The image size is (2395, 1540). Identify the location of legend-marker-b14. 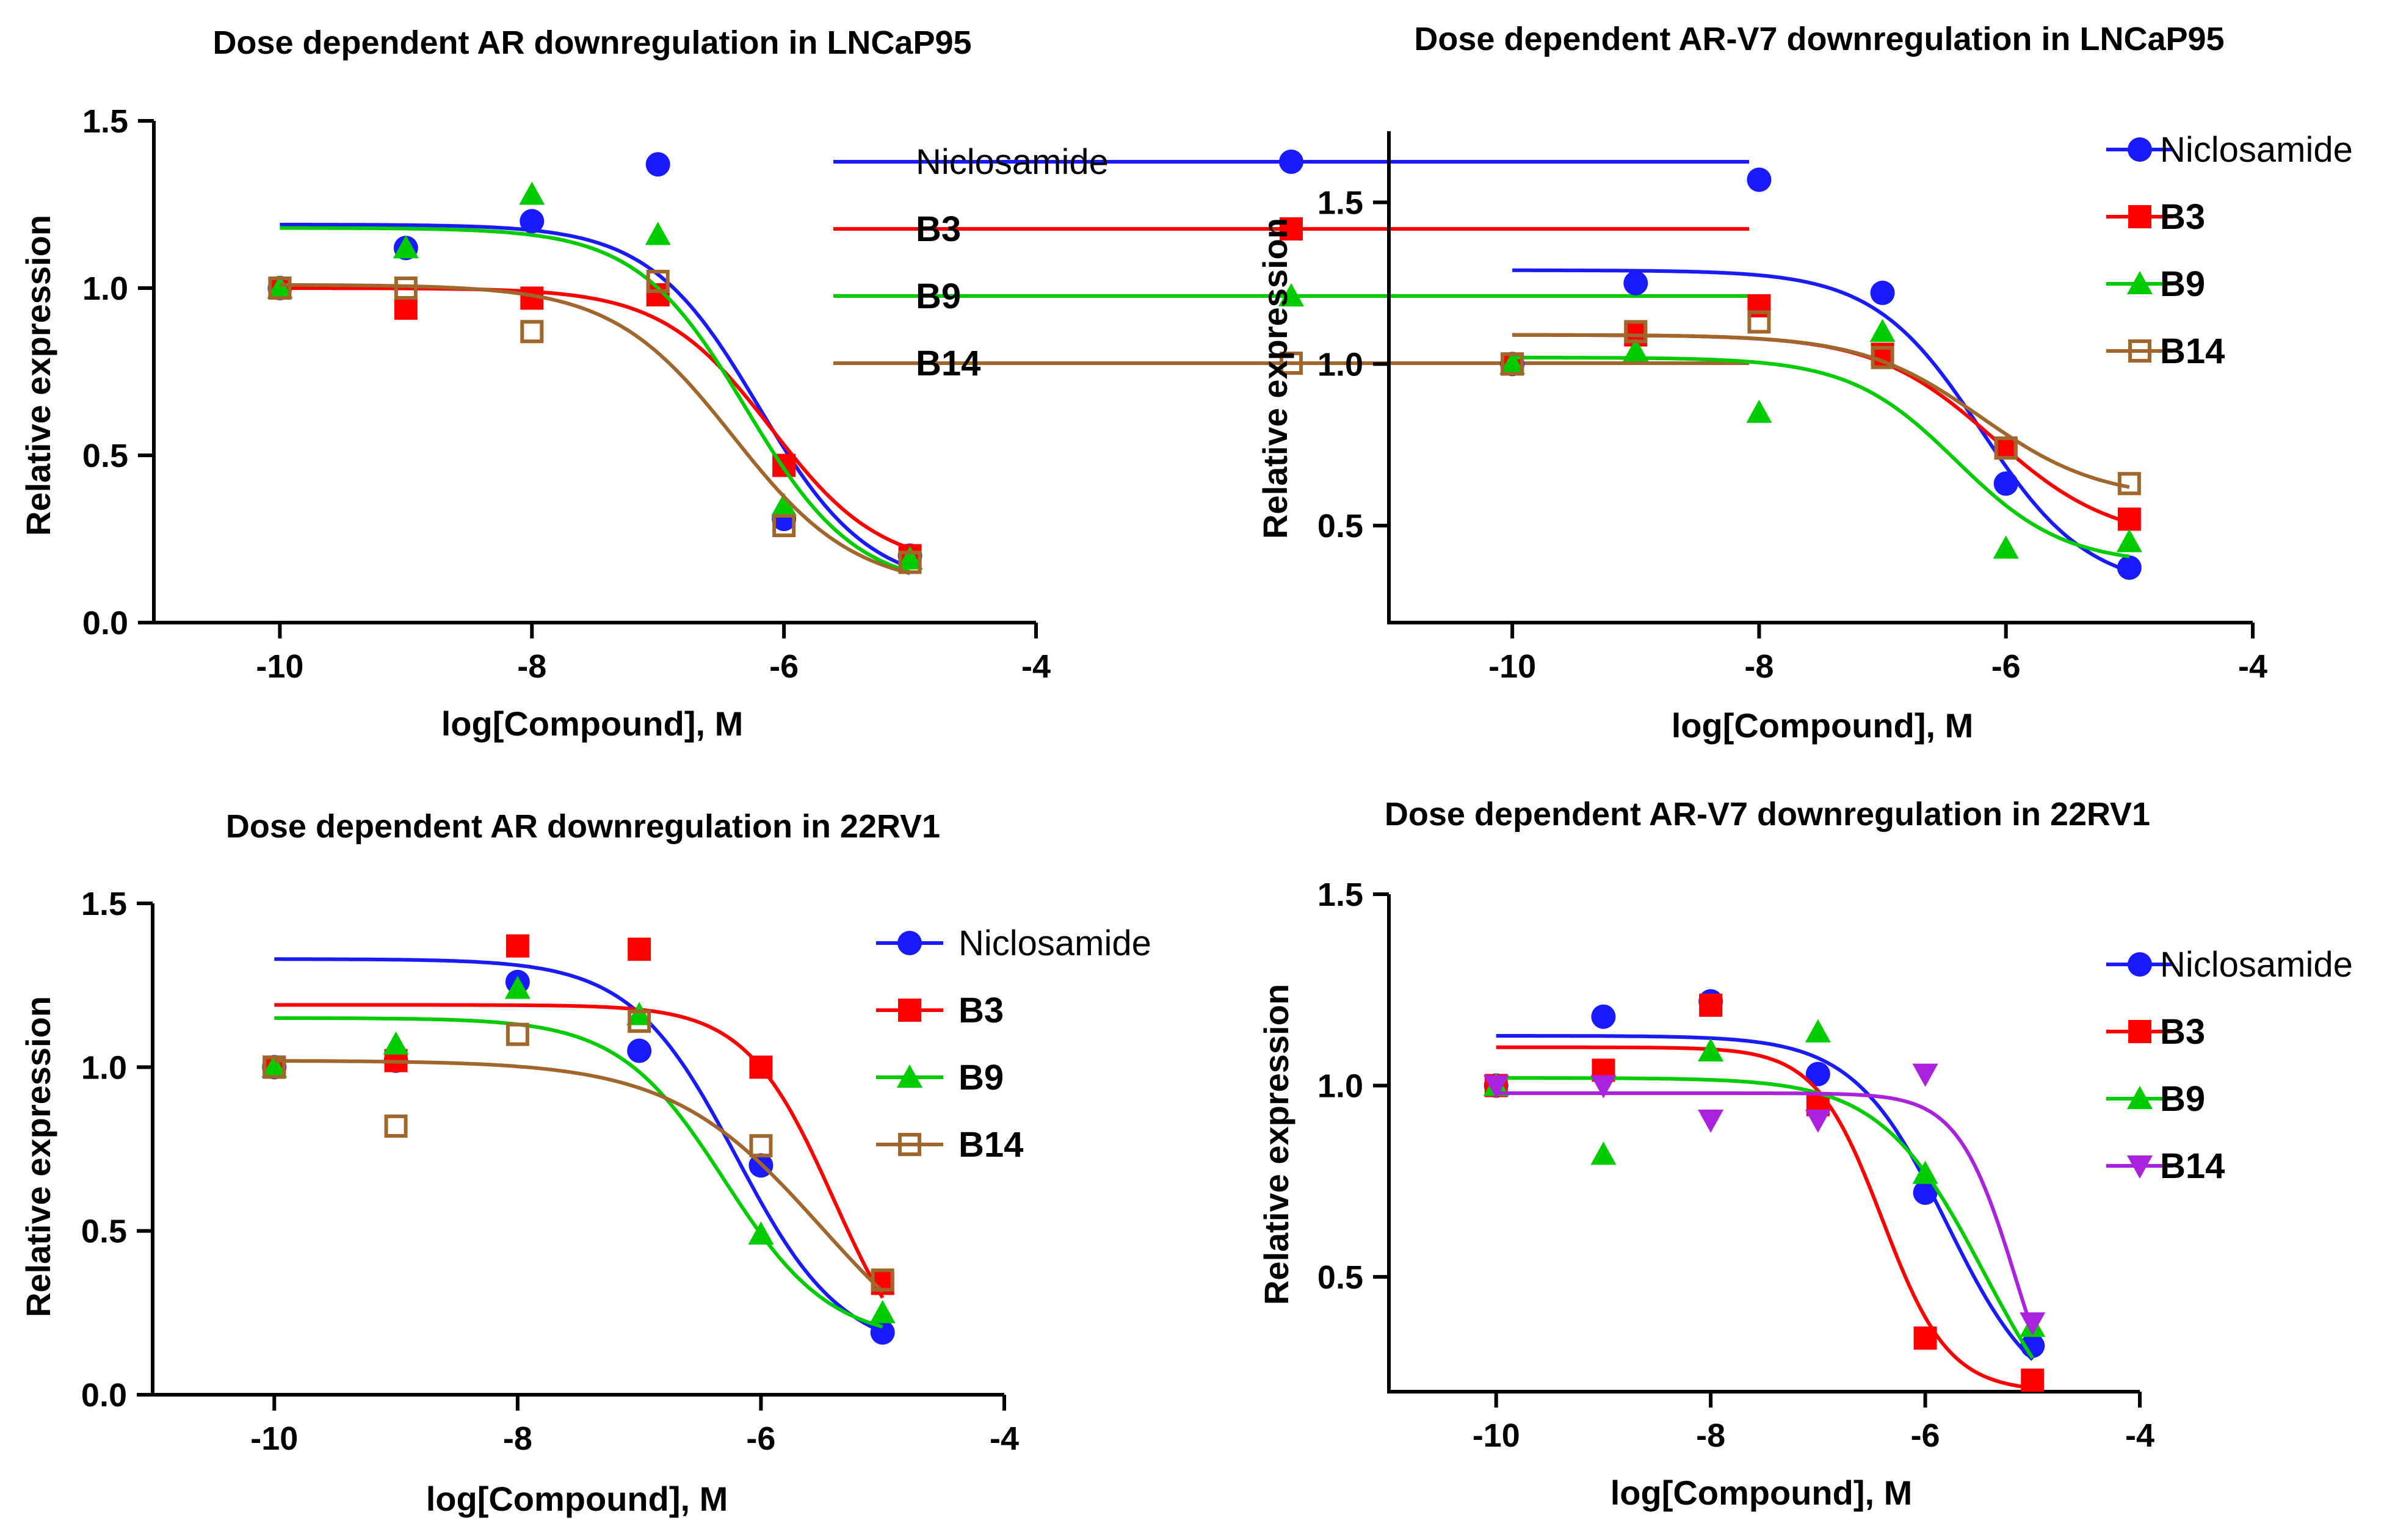
(2140, 1167).